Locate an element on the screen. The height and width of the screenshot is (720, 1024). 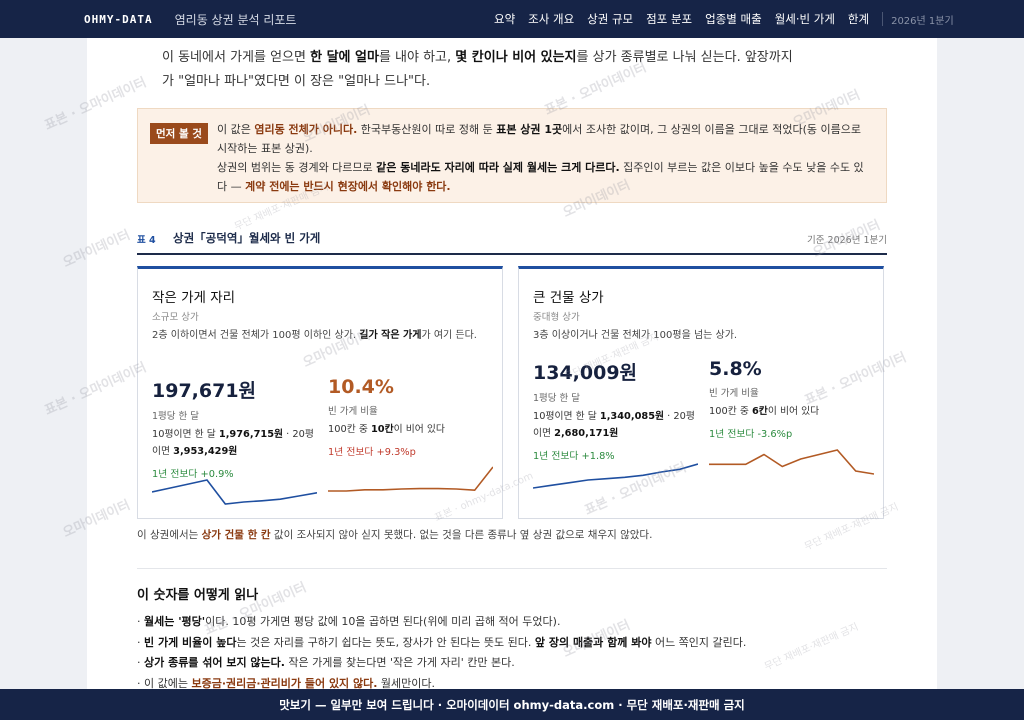
nav-item-summary: 요약 is located at coordinates (505, 19).